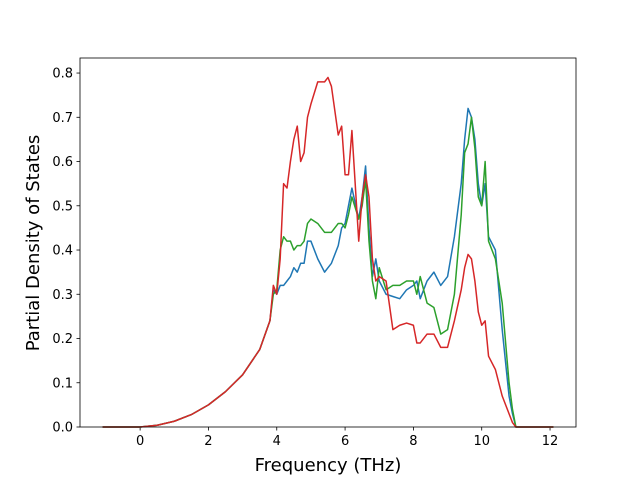 This screenshot has width=640, height=480. I want to click on y-tick-label: 0.6, so click(62, 162).